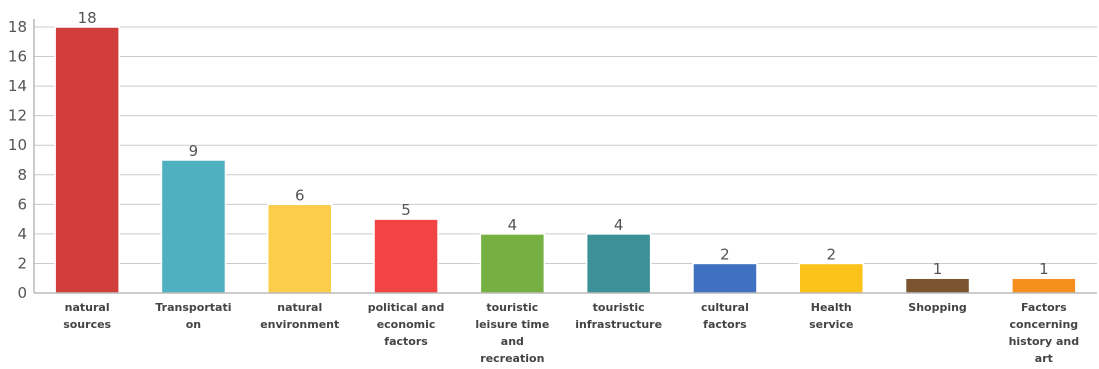 This screenshot has width=1099, height=369. I want to click on x-tick-label: service, so click(831, 324).